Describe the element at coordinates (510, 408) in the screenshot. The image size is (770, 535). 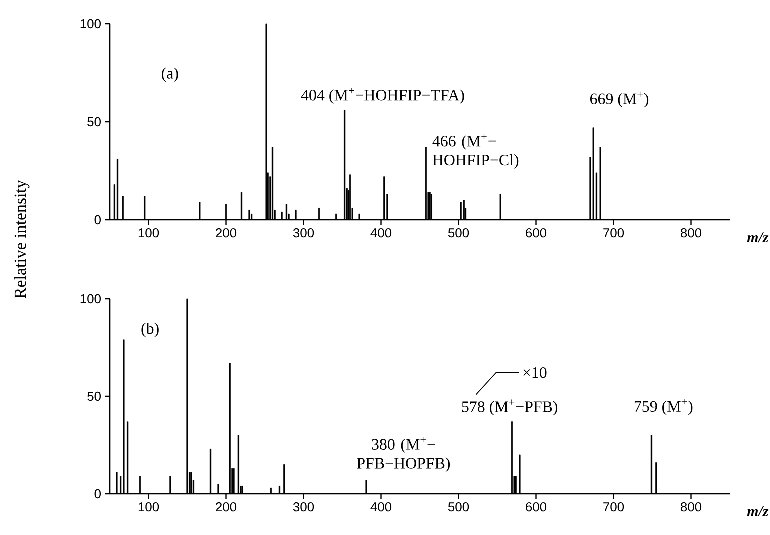
I see `annotation: 578 (M$^{+}$−PFB)` at that location.